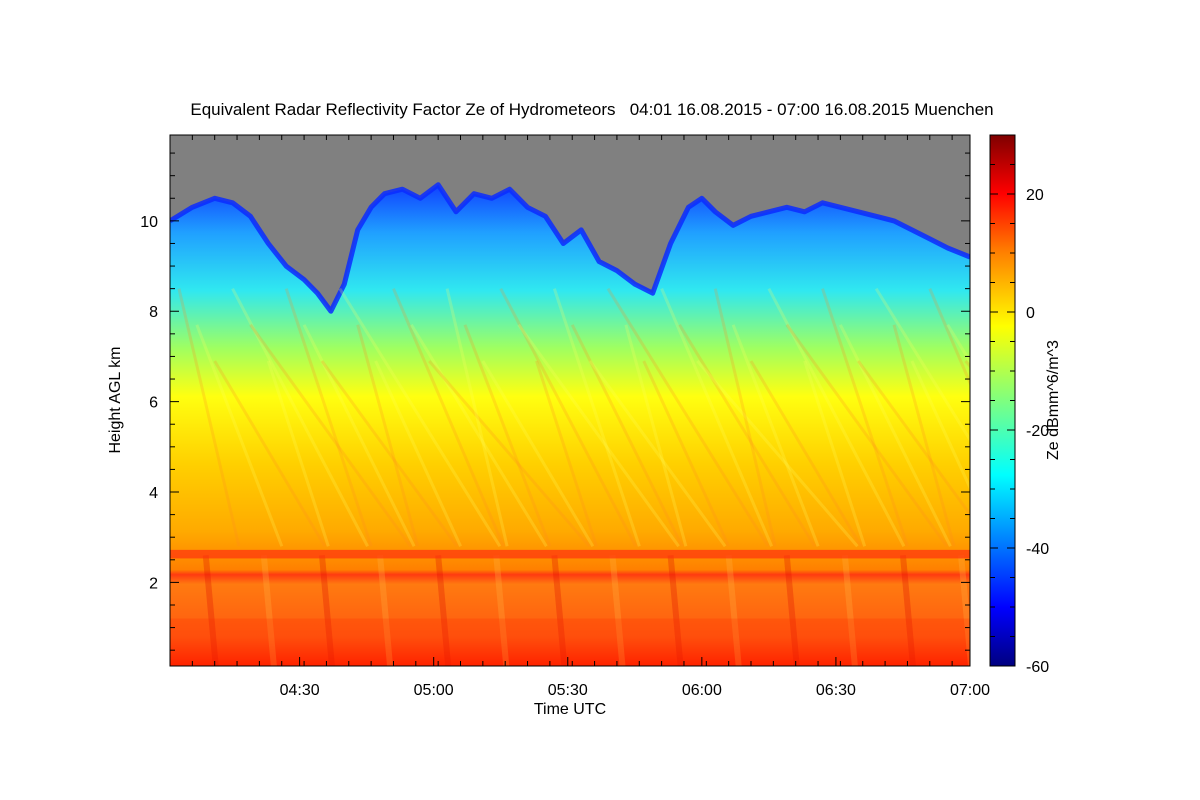 Image resolution: width=1200 pixels, height=800 pixels. What do you see at coordinates (434, 690) in the screenshot?
I see `x-tick-label: 05:00` at bounding box center [434, 690].